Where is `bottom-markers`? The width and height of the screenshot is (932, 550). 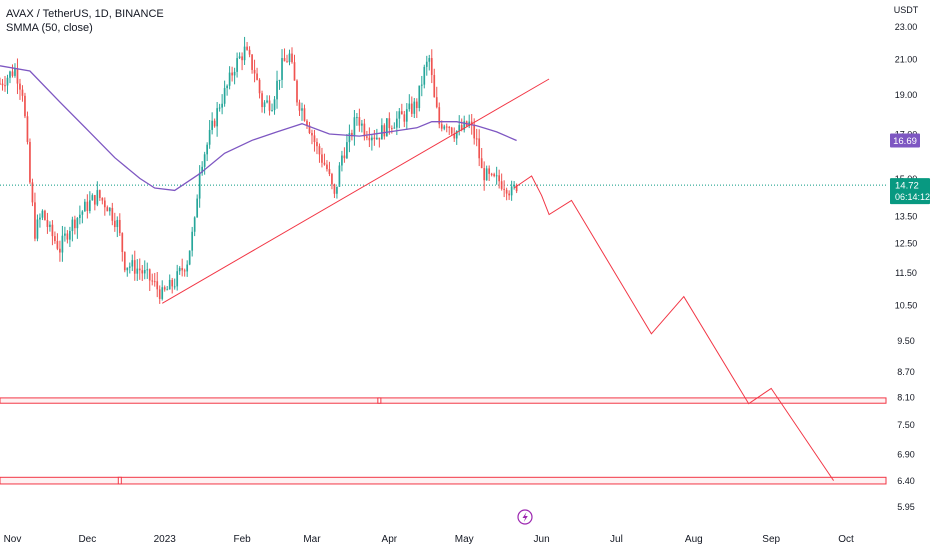 bottom-markers is located at coordinates (525, 517).